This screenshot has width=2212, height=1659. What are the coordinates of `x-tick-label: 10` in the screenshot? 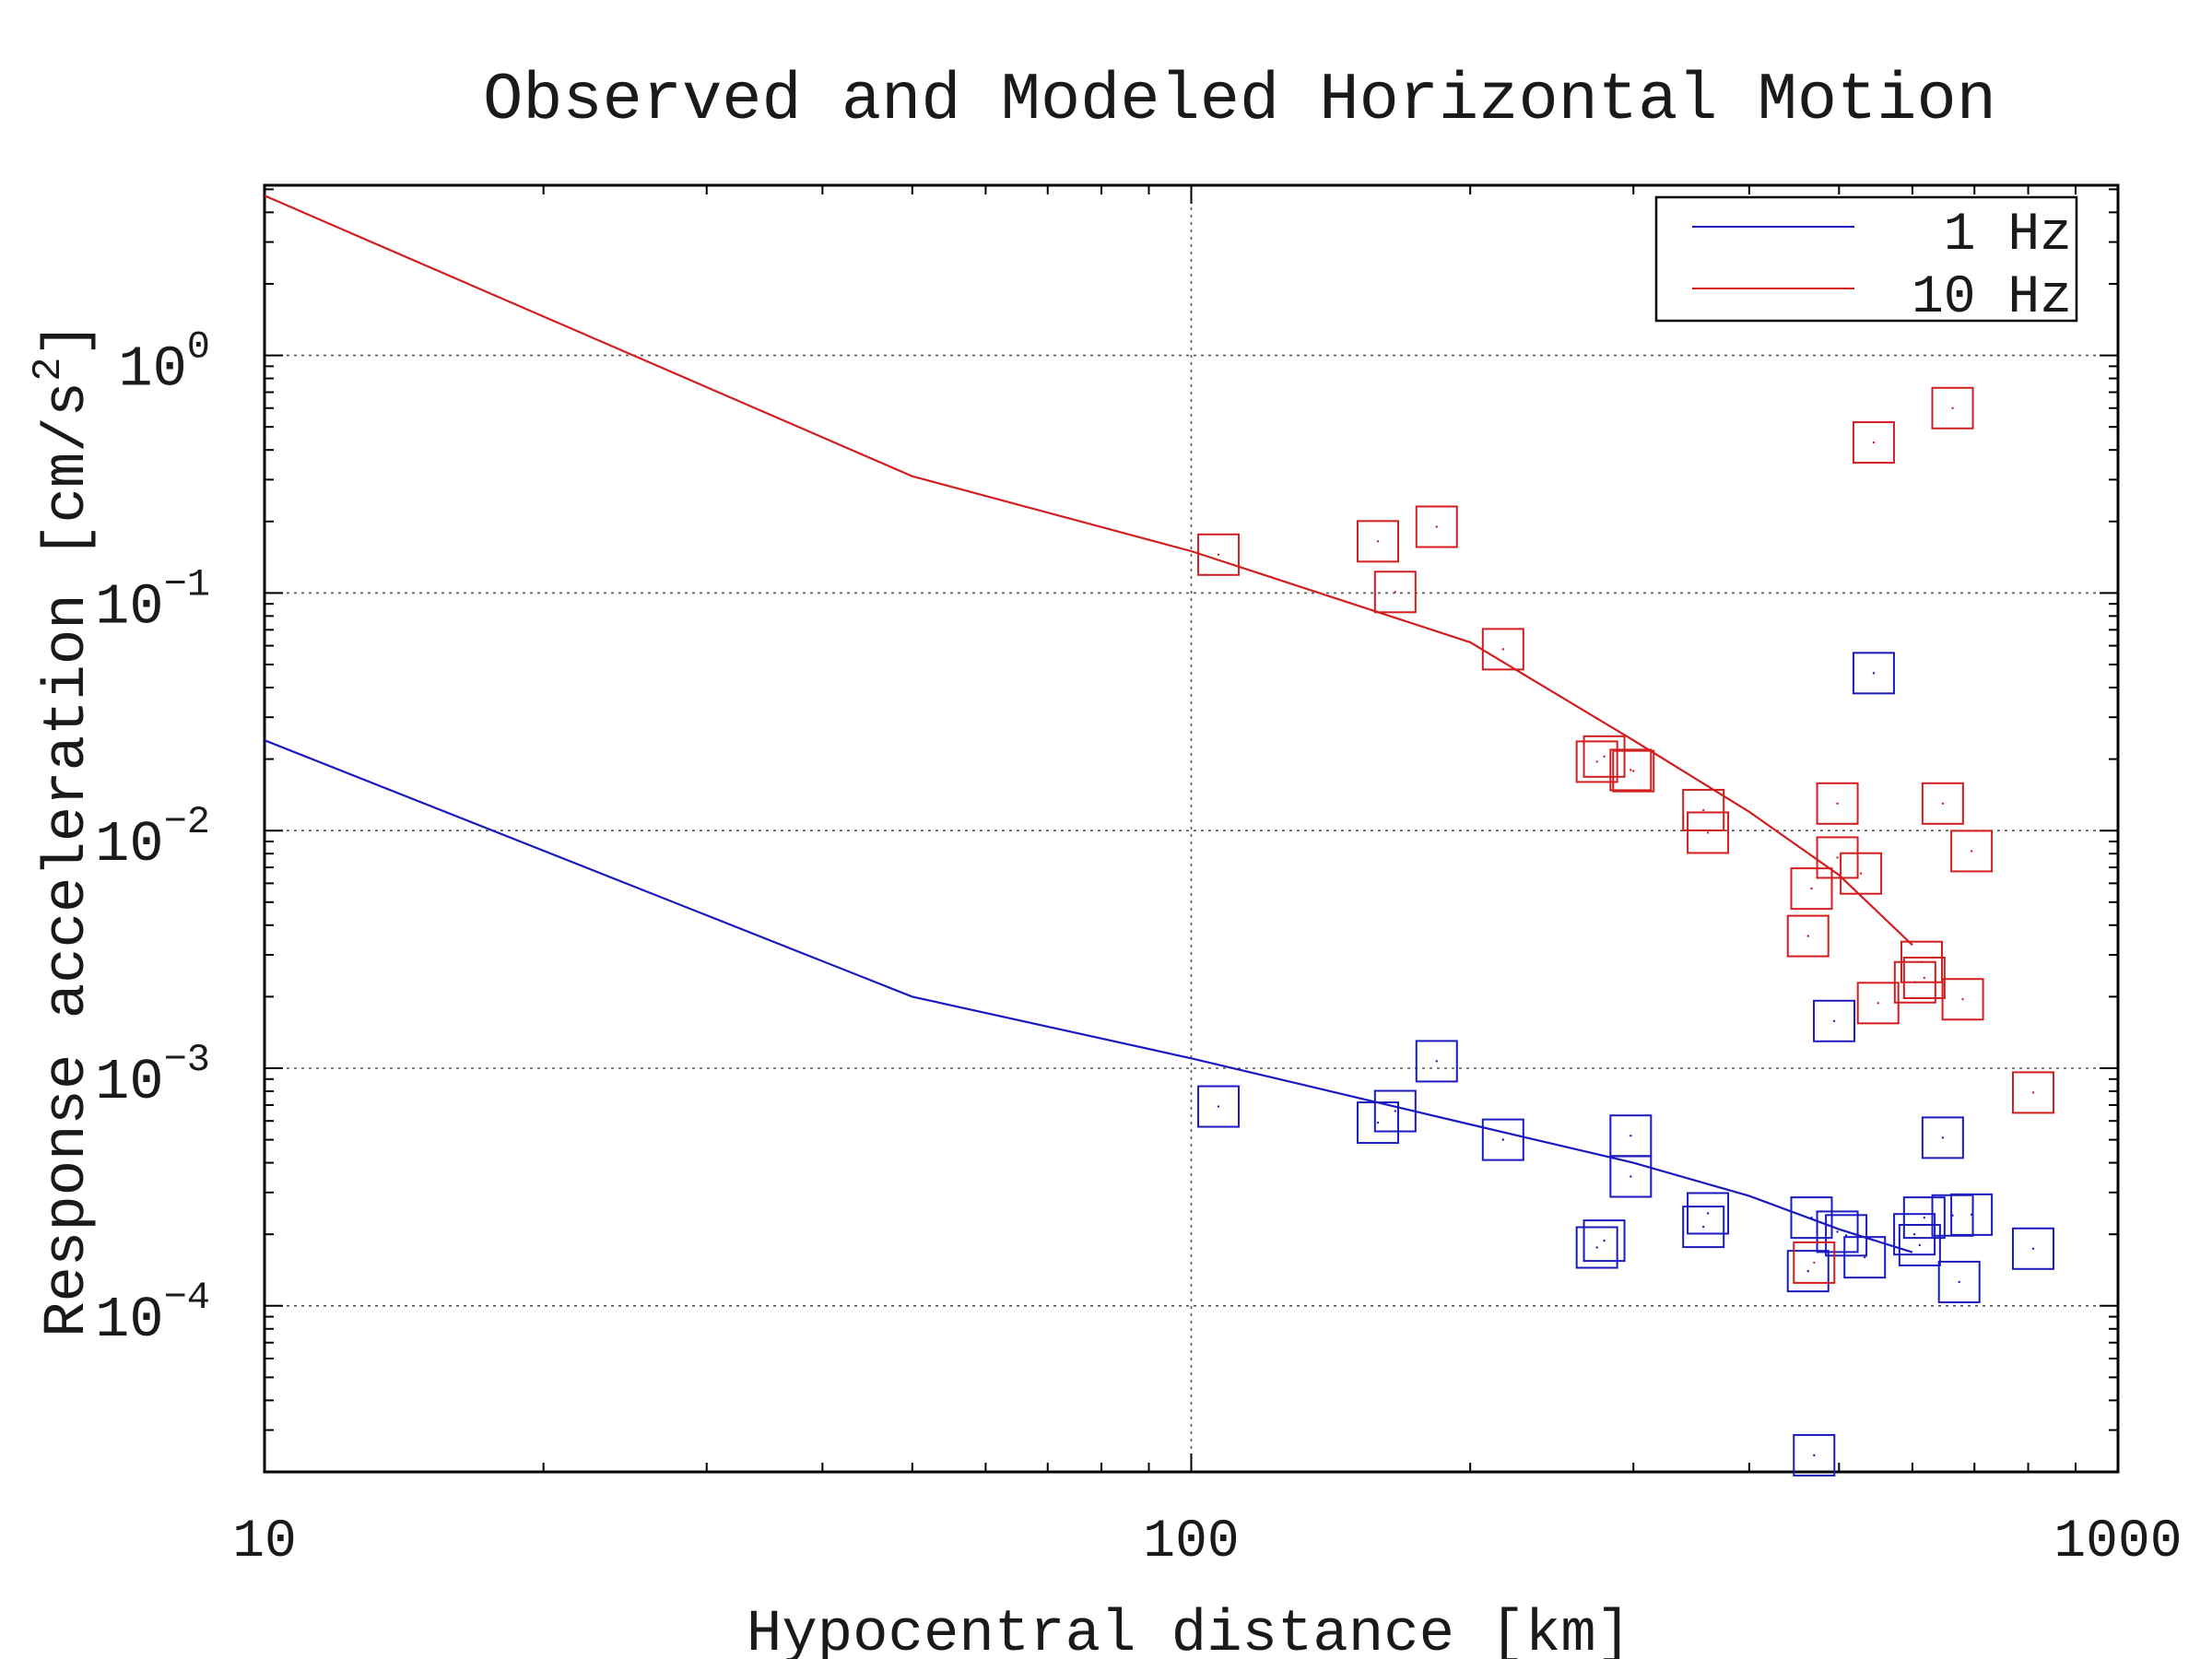 It's located at (264, 1542).